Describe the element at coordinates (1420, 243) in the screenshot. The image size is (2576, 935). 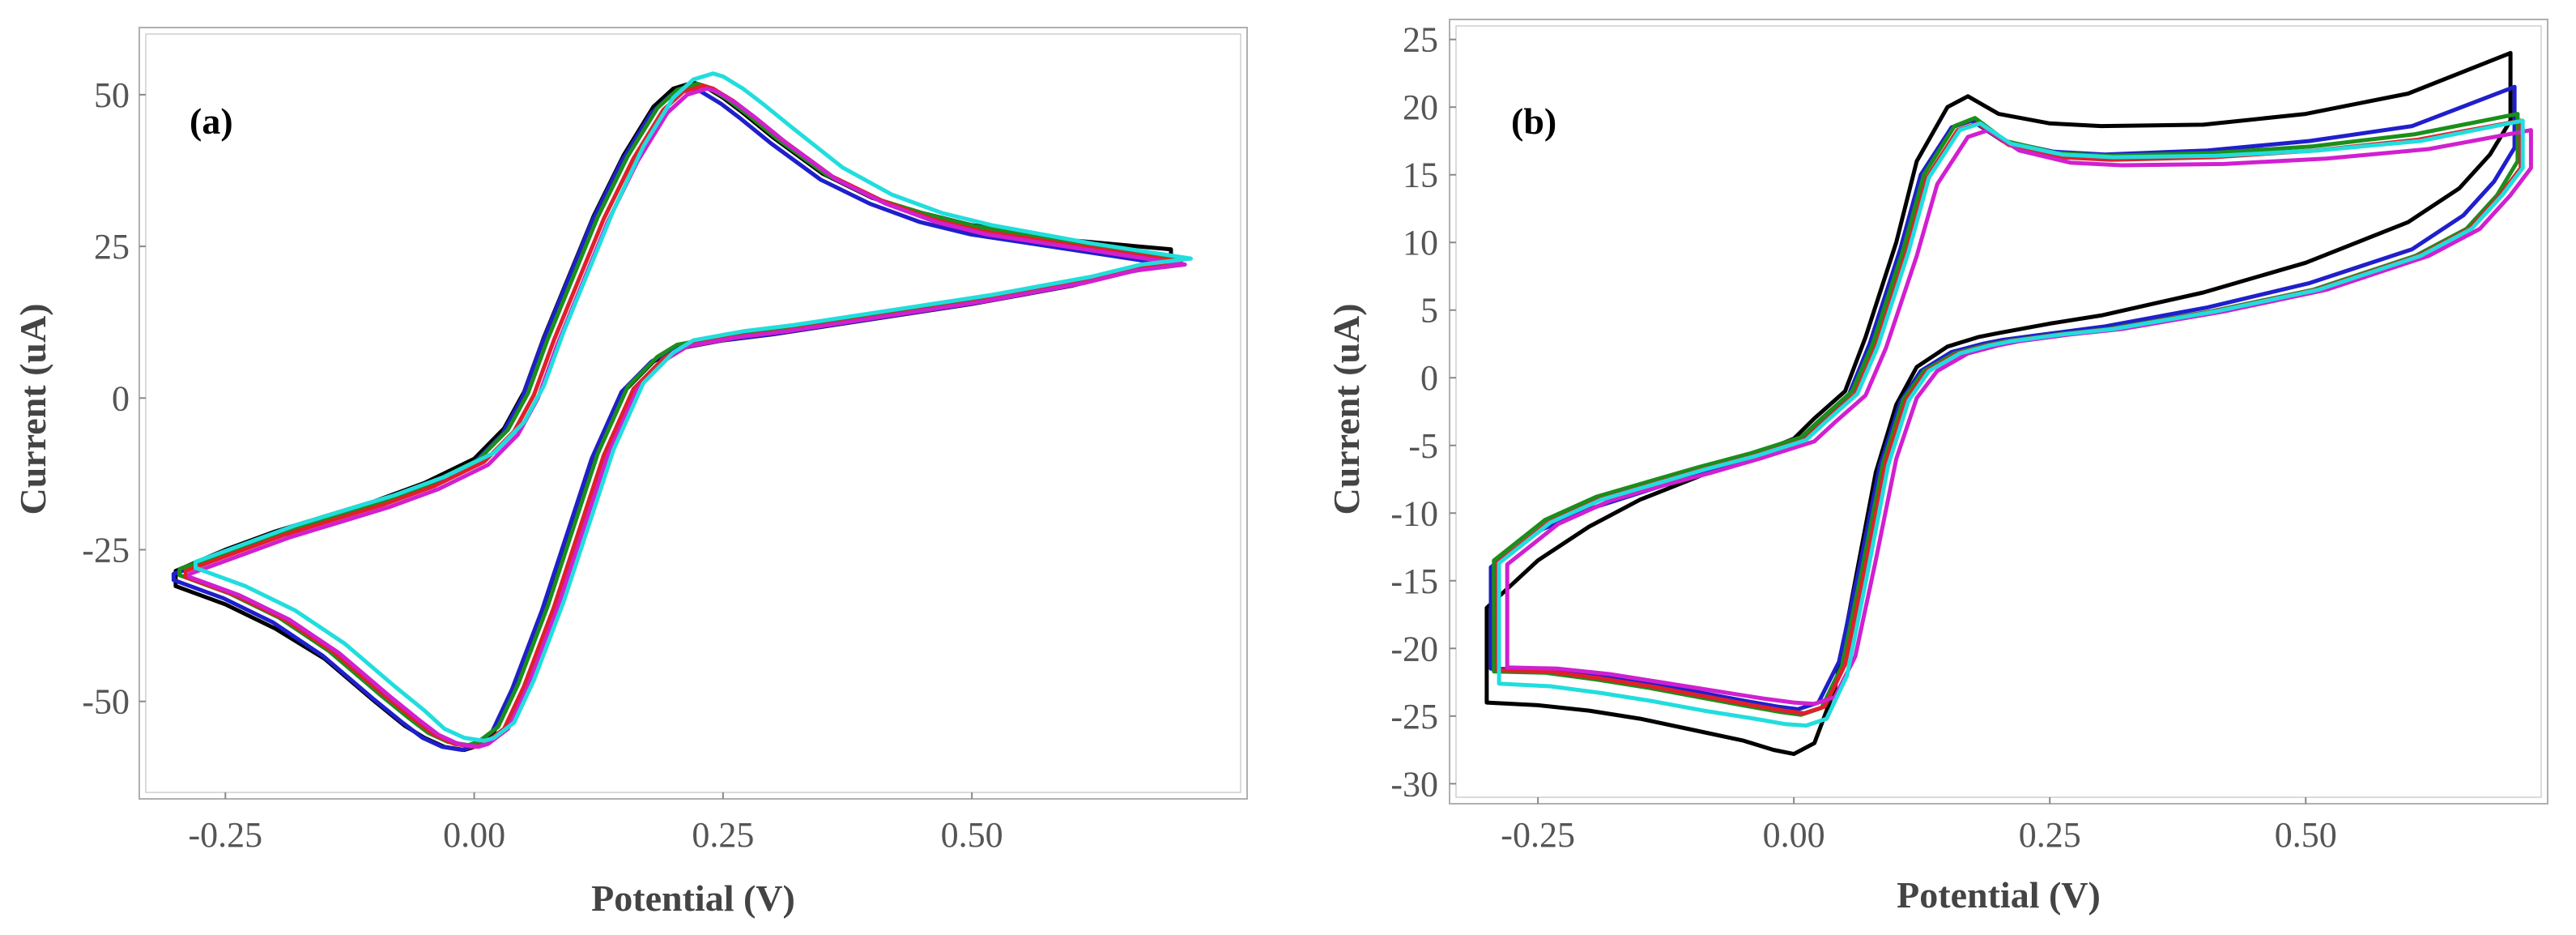
I see `y-tick-label: 10` at that location.